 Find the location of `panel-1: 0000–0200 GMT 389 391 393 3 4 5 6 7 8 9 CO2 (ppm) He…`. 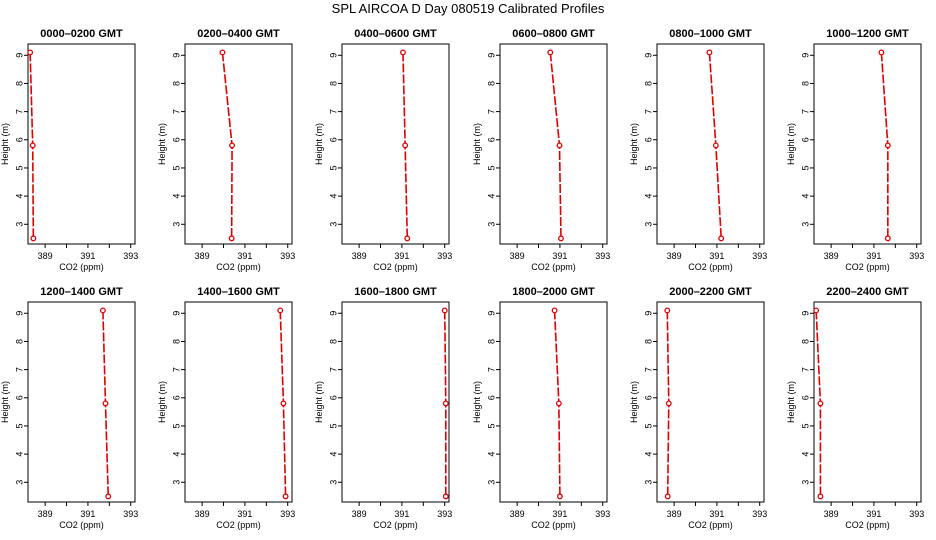

panel-1: 0000–0200 GMT 389 391 393 3 4 5 6 7 8 9 CO2 (ppm) He… is located at coordinates (69, 150).